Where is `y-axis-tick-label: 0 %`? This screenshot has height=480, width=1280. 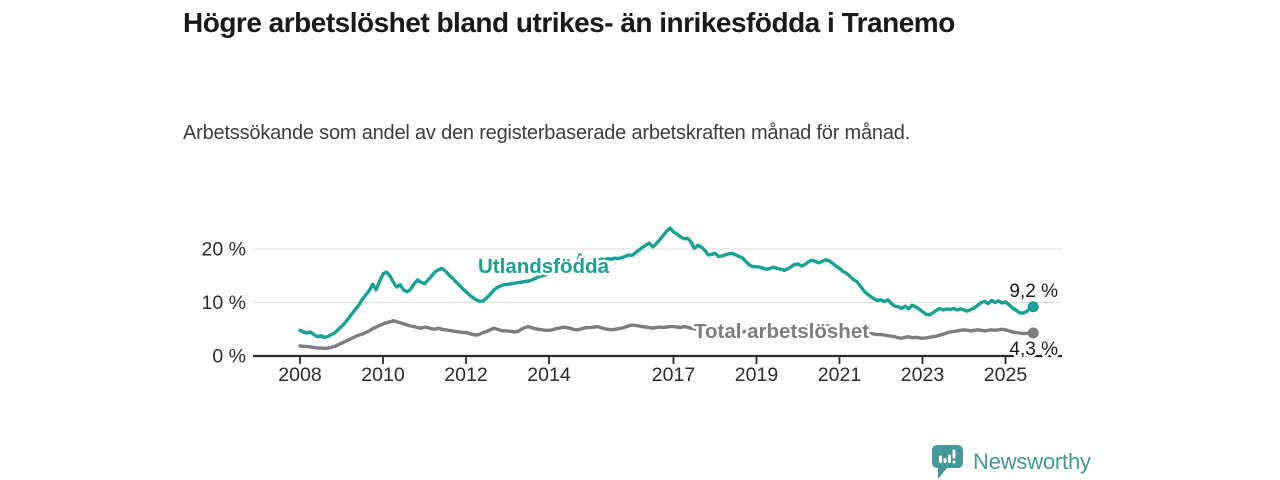 y-axis-tick-label: 0 % is located at coordinates (229, 357).